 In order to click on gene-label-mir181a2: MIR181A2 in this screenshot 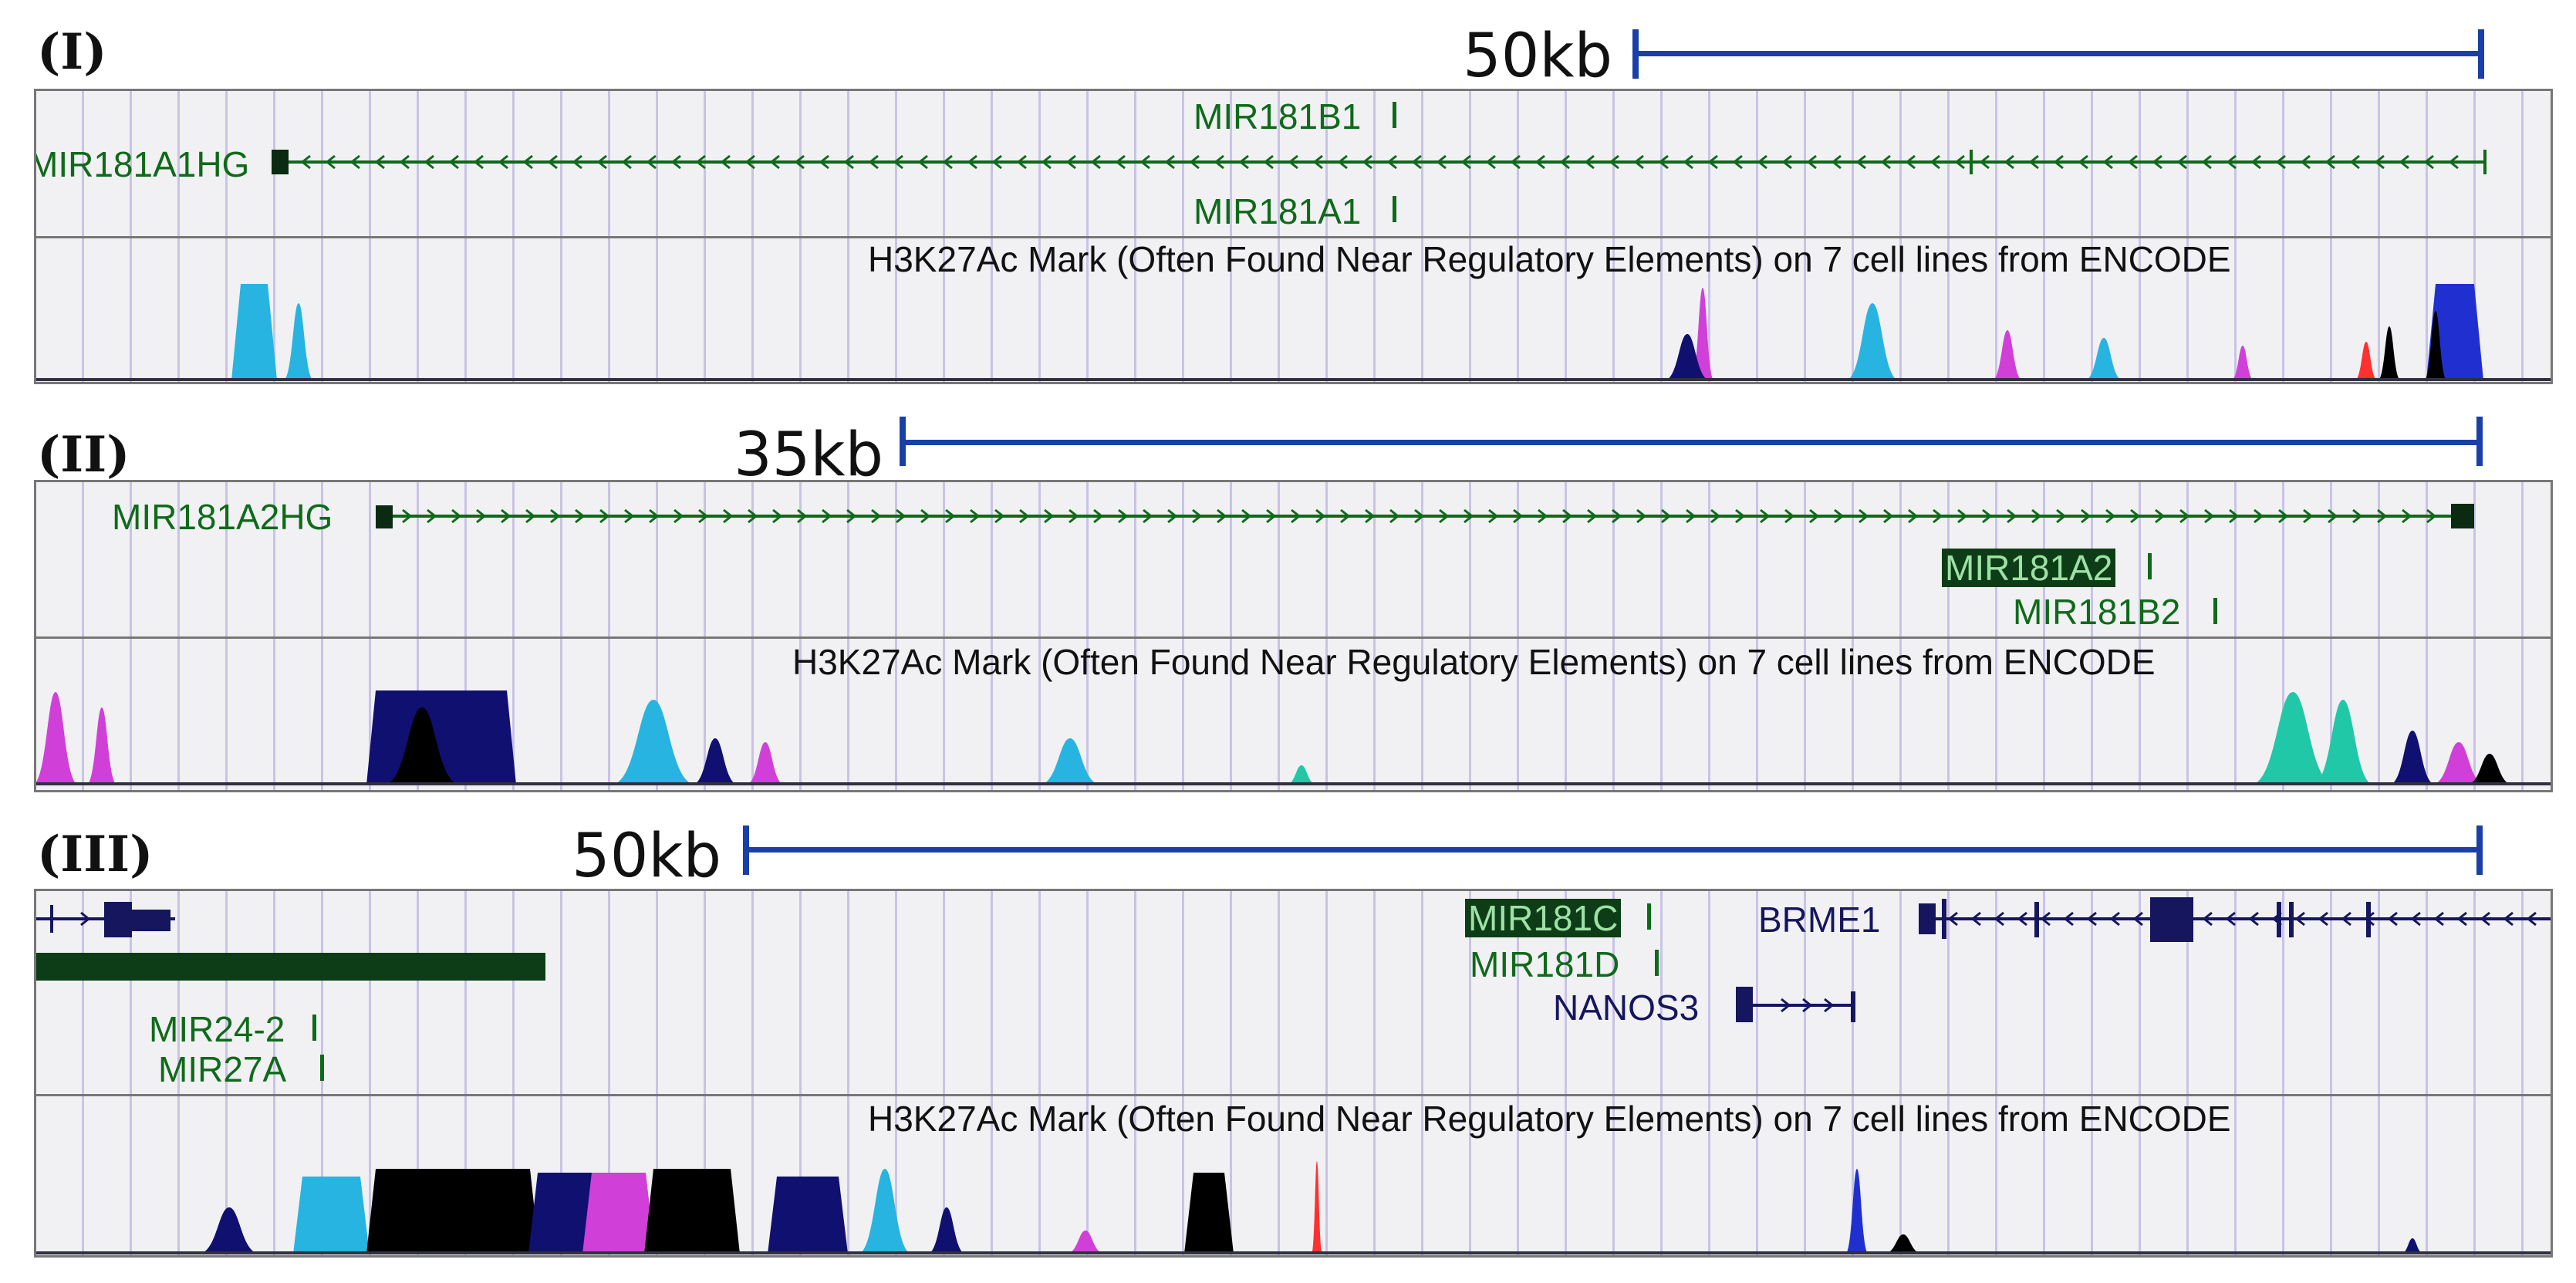, I will do `click(2029, 568)`.